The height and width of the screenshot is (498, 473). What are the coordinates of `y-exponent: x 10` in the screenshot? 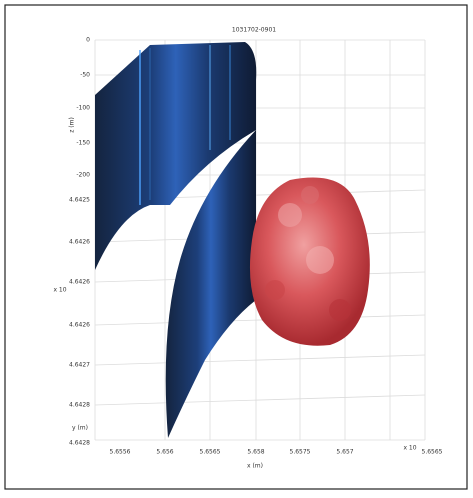 It's located at (59, 290).